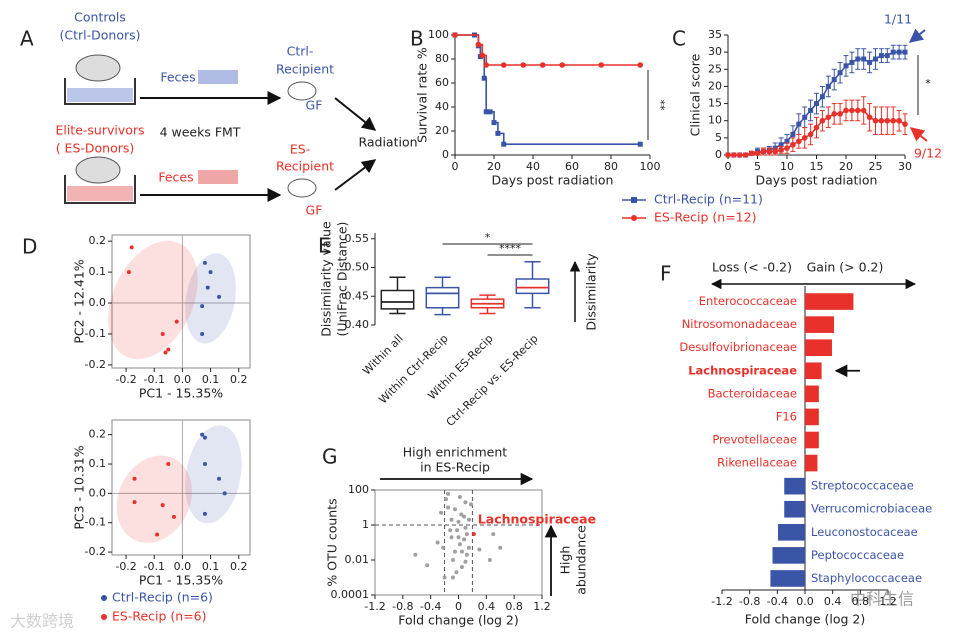  What do you see at coordinates (79, 301) in the screenshot?
I see `y-axis-title: PC2 - 12.41%` at bounding box center [79, 301].